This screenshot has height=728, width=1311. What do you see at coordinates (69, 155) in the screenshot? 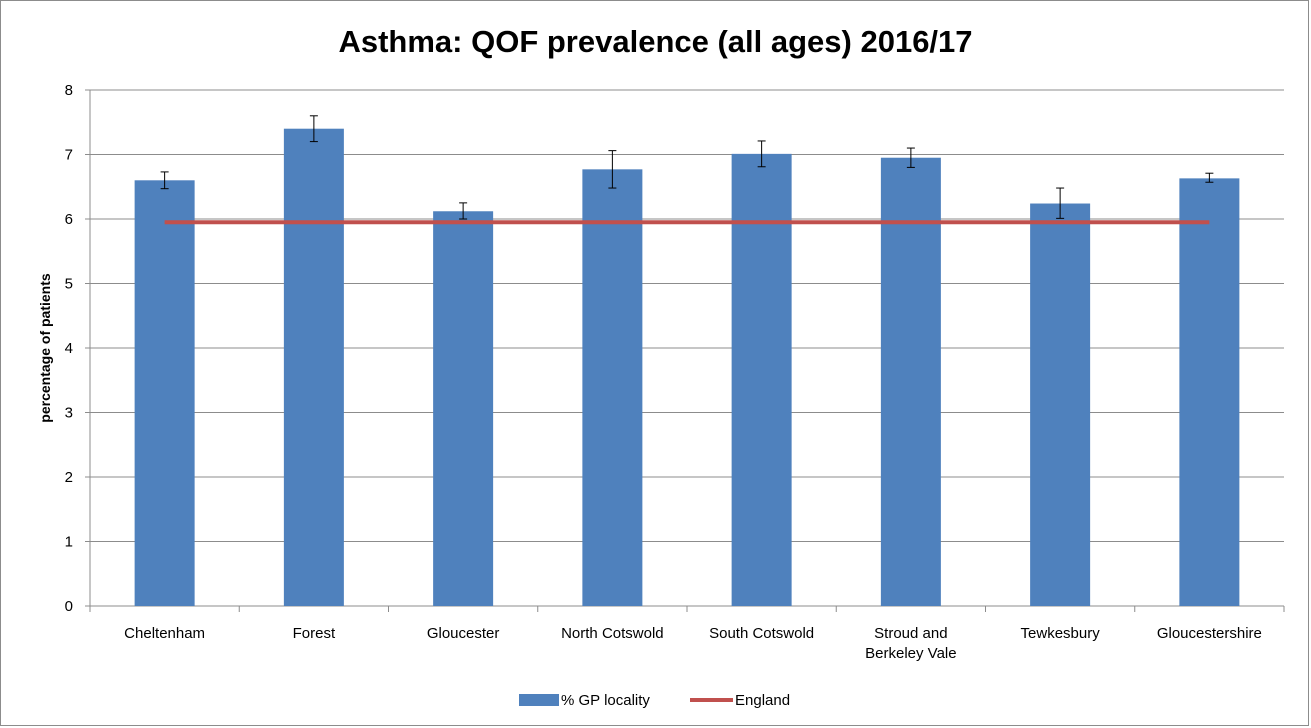
I see `y-tick-label: 7` at bounding box center [69, 155].